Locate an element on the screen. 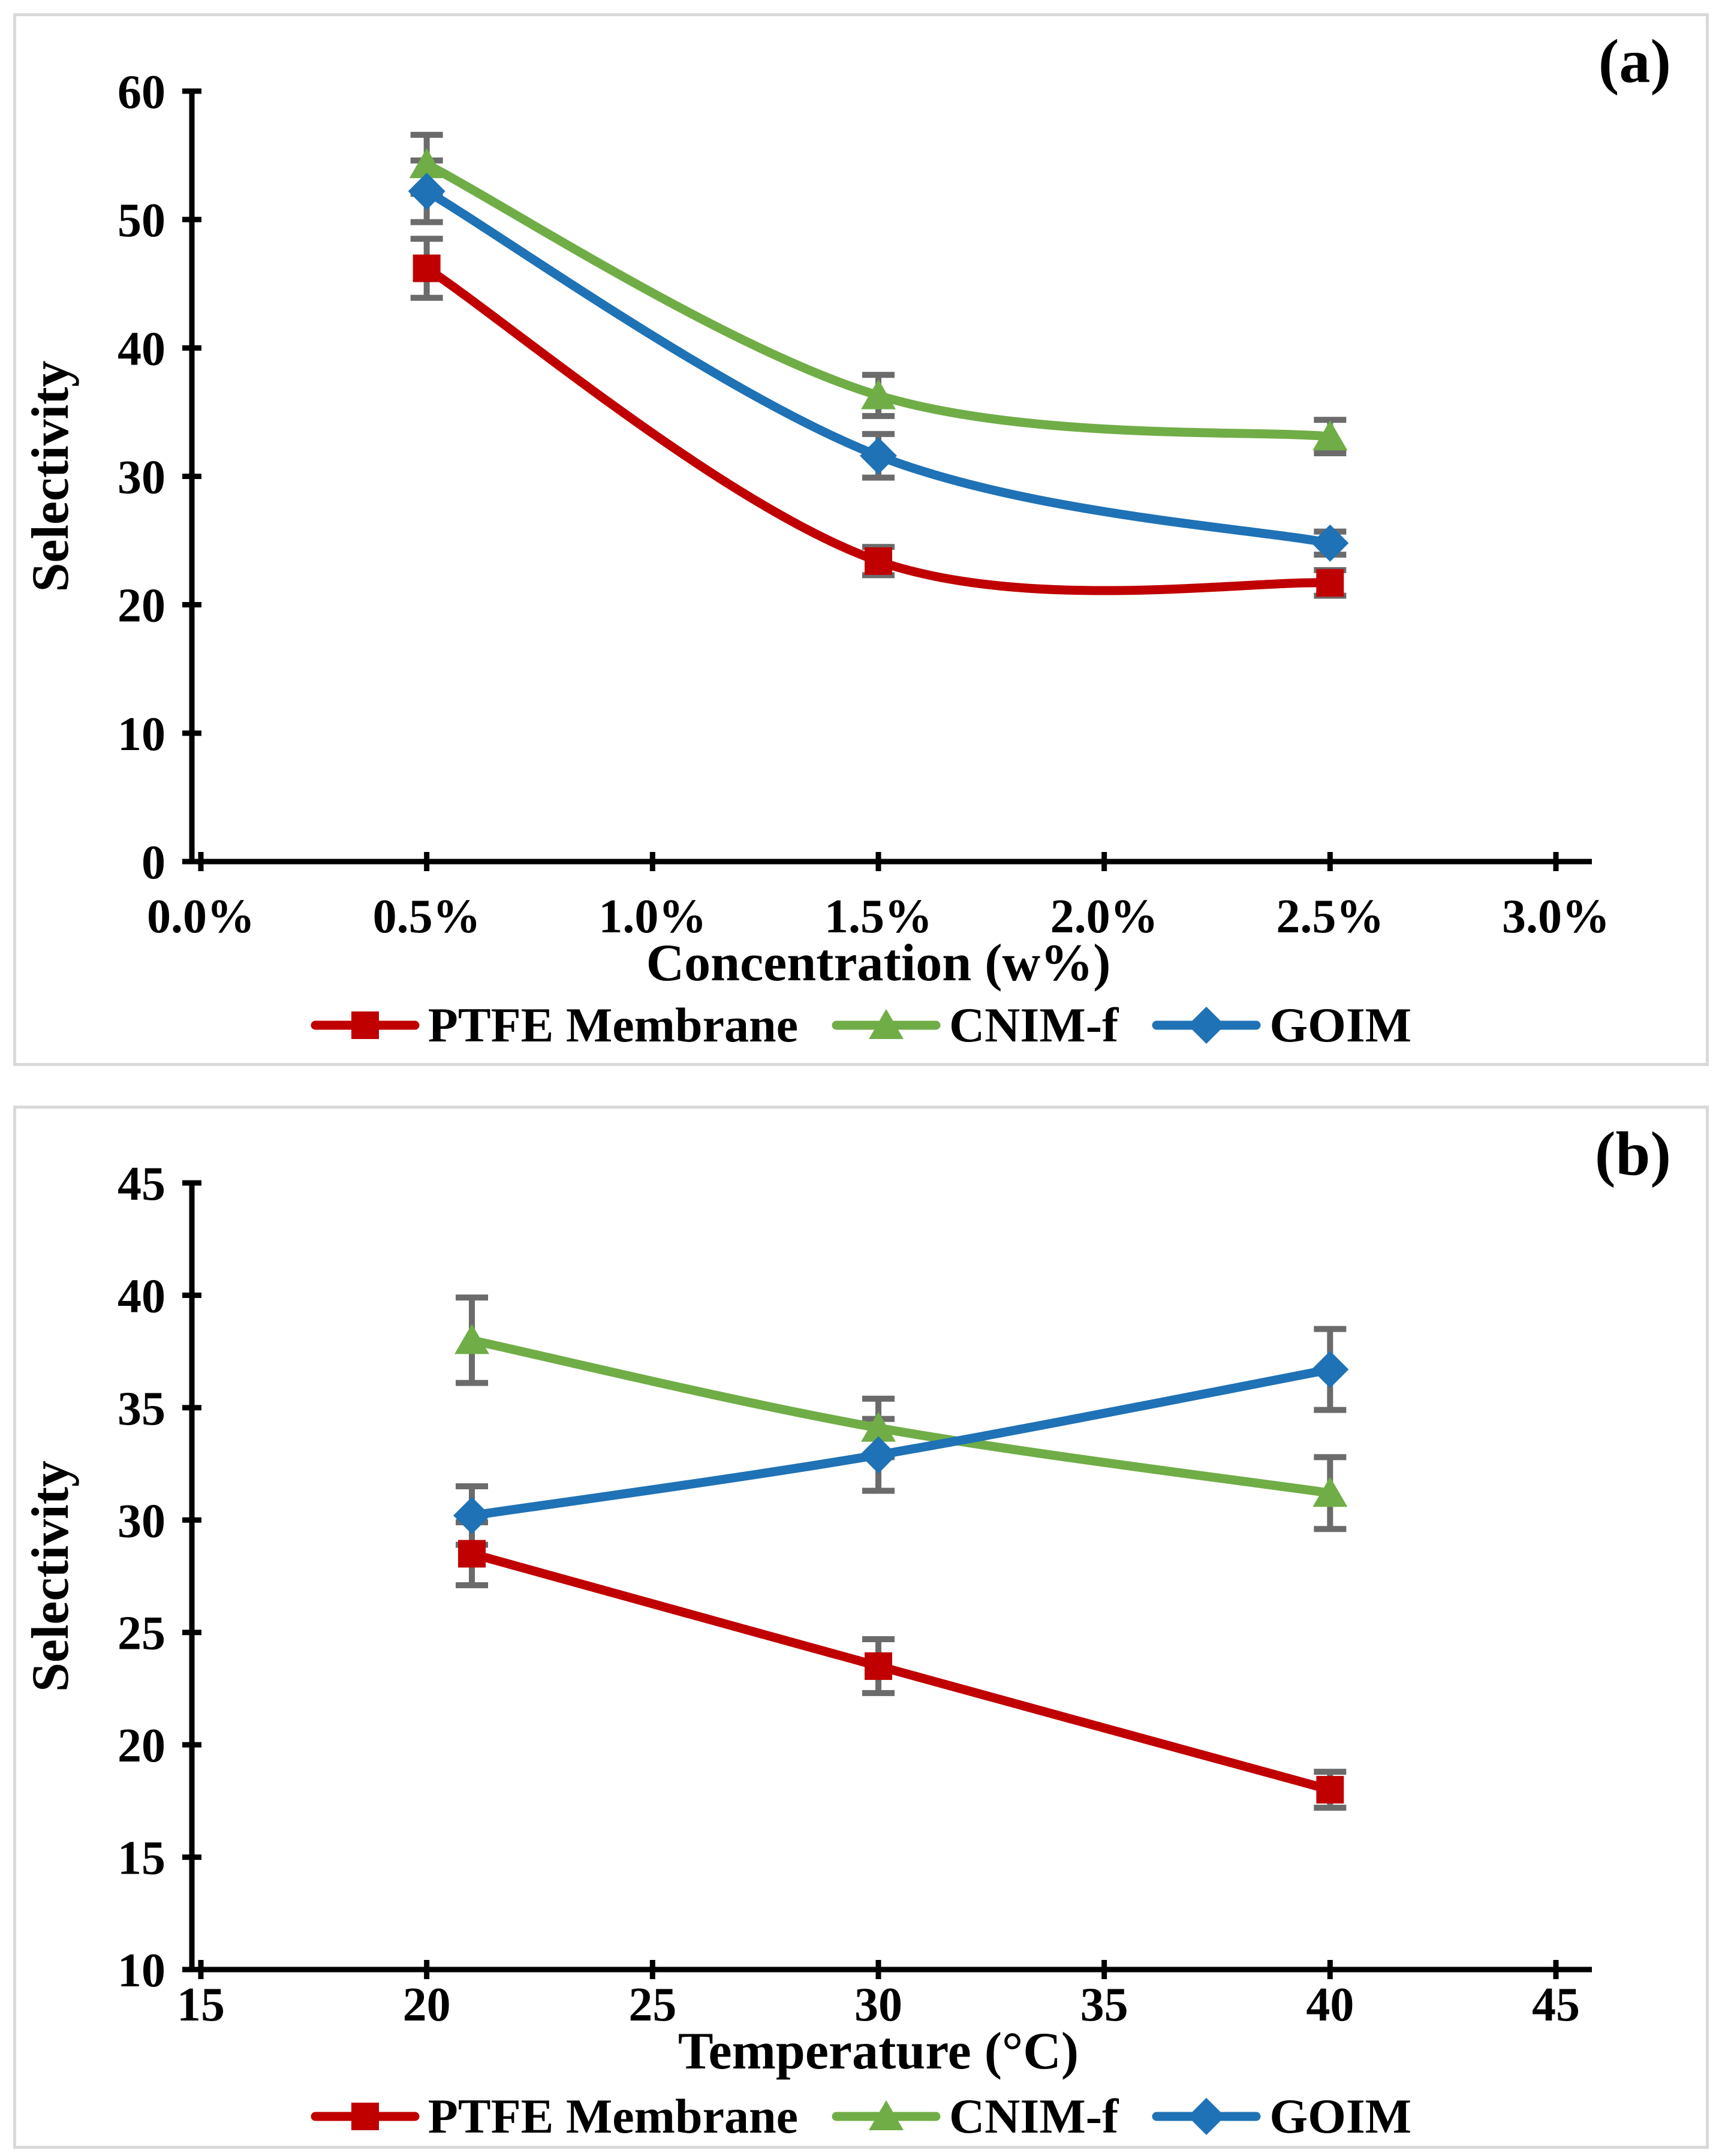  panel-b-label: (b) is located at coordinates (1633, 1153).